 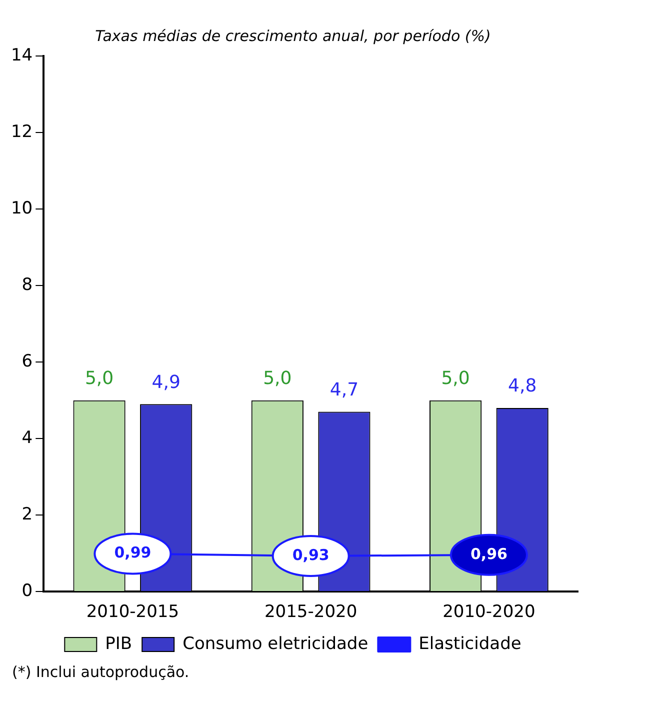 I want to click on legend-label: Consumo eletricidade, so click(x=275, y=644).